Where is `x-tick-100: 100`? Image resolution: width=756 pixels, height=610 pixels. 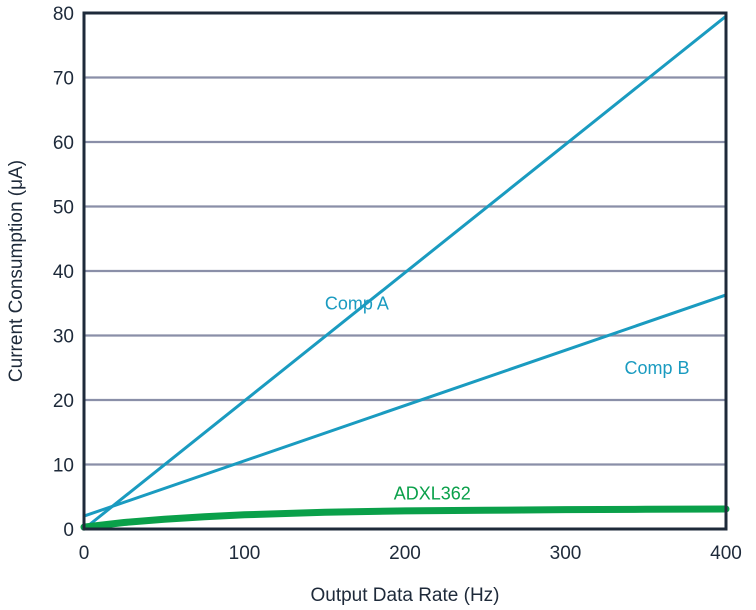
x-tick-100: 100 is located at coordinates (245, 553).